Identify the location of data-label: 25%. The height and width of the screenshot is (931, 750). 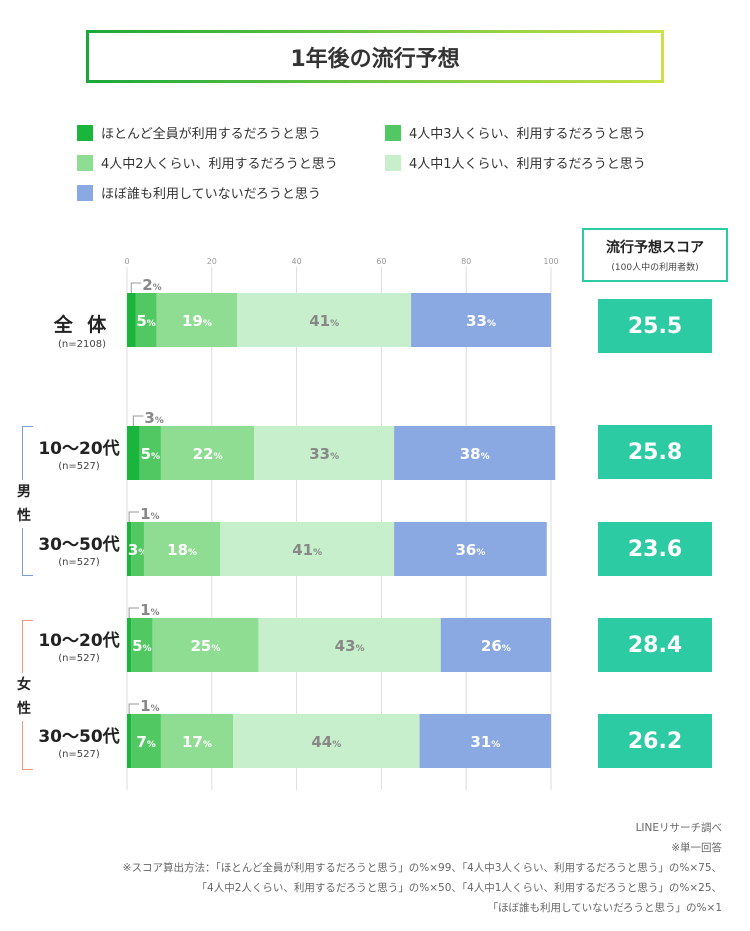
(205, 646).